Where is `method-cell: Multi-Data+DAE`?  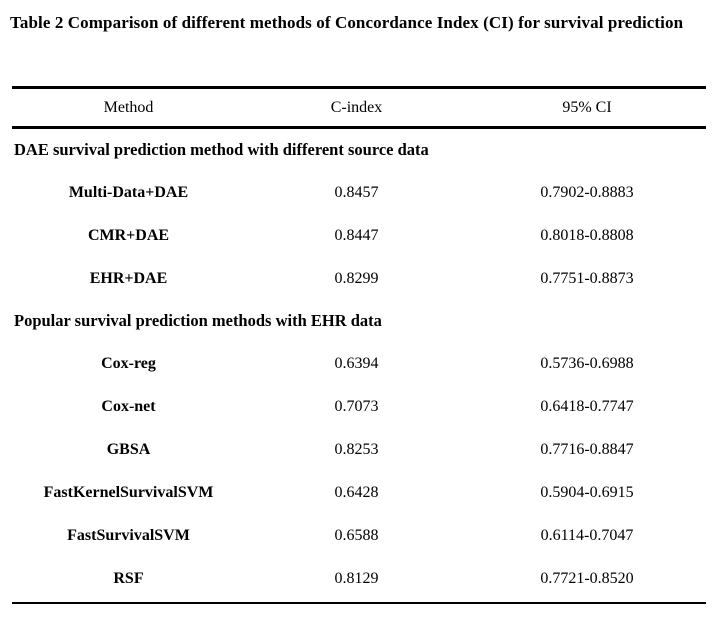 method-cell: Multi-Data+DAE is located at coordinates (128, 192).